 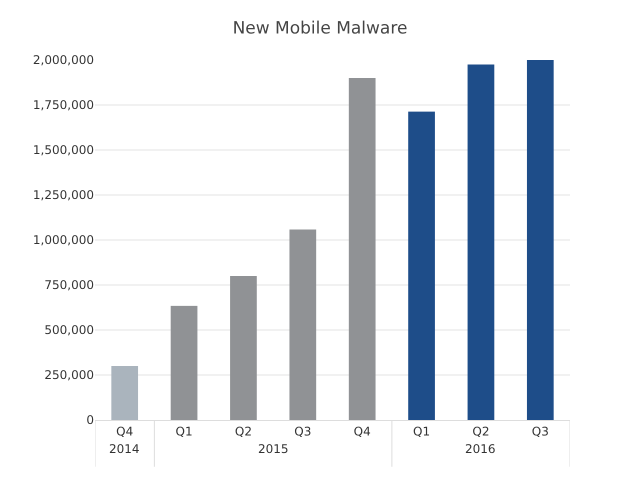 I want to click on y-tick-label: 1,250,000, so click(x=63, y=195).